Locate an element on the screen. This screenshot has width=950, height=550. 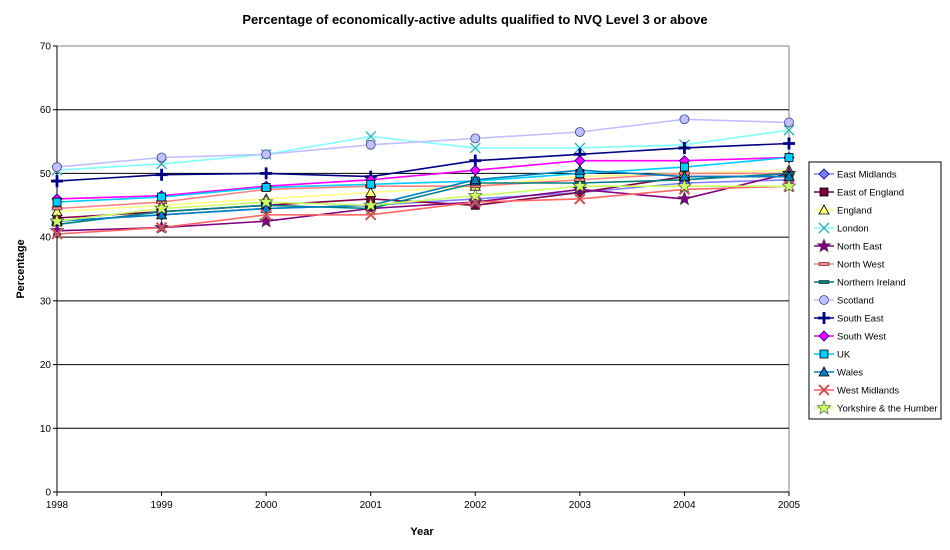
legend-label-northern-ireland: Northern Ireland is located at coordinates (871, 283).